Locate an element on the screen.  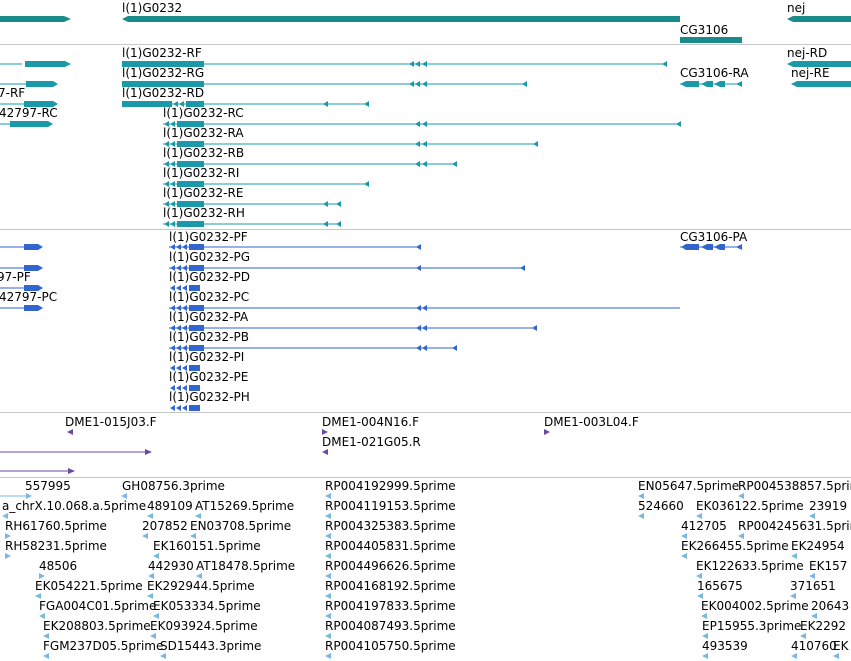
clone-label: DME1-004N16.F is located at coordinates (370, 422).